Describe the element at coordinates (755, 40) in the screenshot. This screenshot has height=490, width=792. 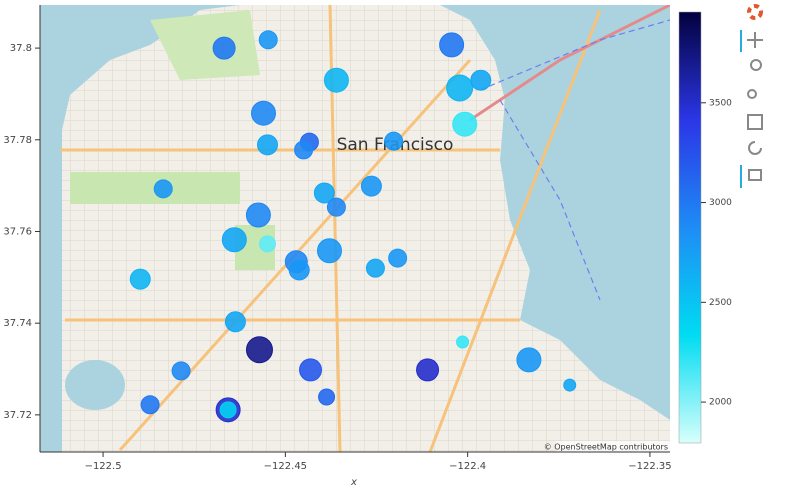
I see `pan-tool` at that location.